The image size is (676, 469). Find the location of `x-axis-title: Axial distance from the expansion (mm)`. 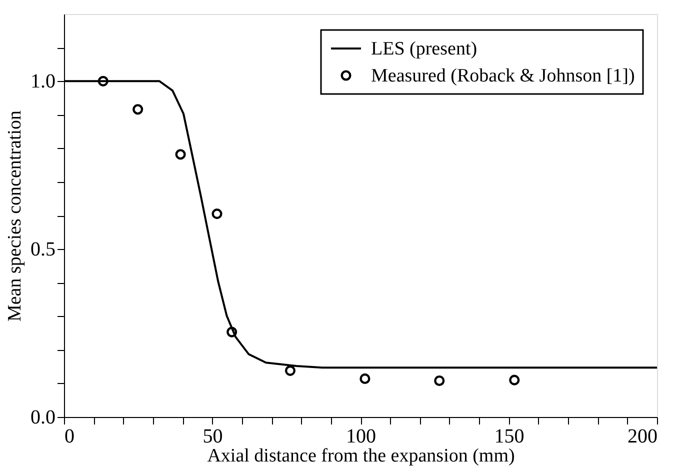

x-axis-title: Axial distance from the expansion (mm) is located at coordinates (361, 456).